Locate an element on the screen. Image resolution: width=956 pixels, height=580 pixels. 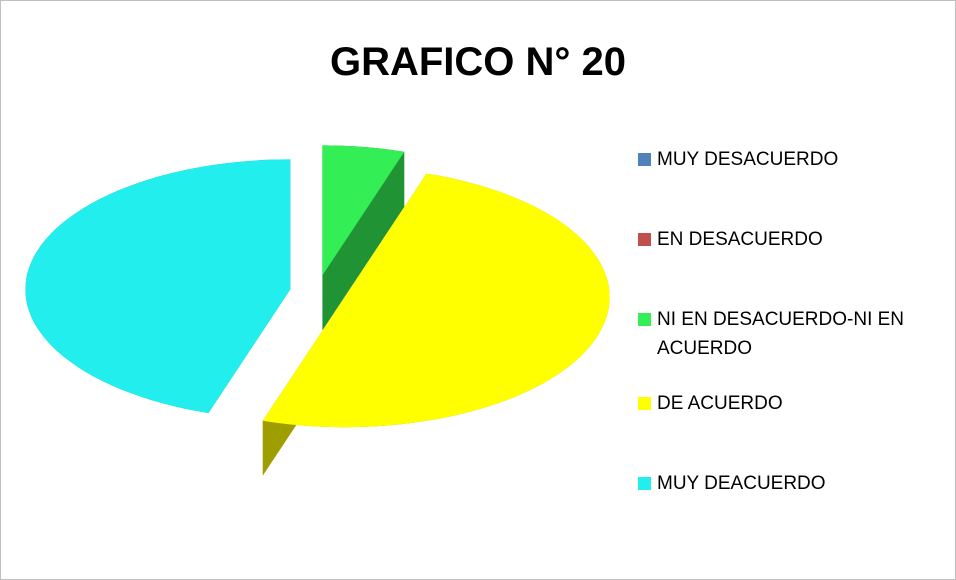
legend-label: NI EN DESACUERDO-NI EN ACUERDO is located at coordinates (781, 334).